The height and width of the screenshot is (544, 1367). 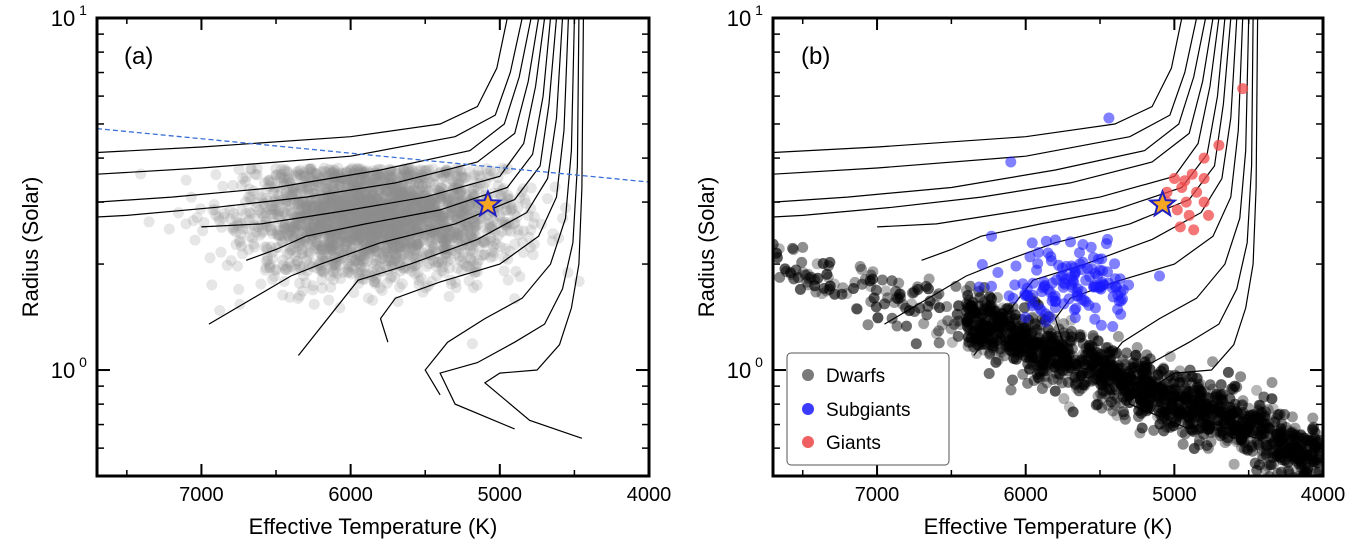 I want to click on y-tick-label-exponent: 0, so click(x=759, y=362).